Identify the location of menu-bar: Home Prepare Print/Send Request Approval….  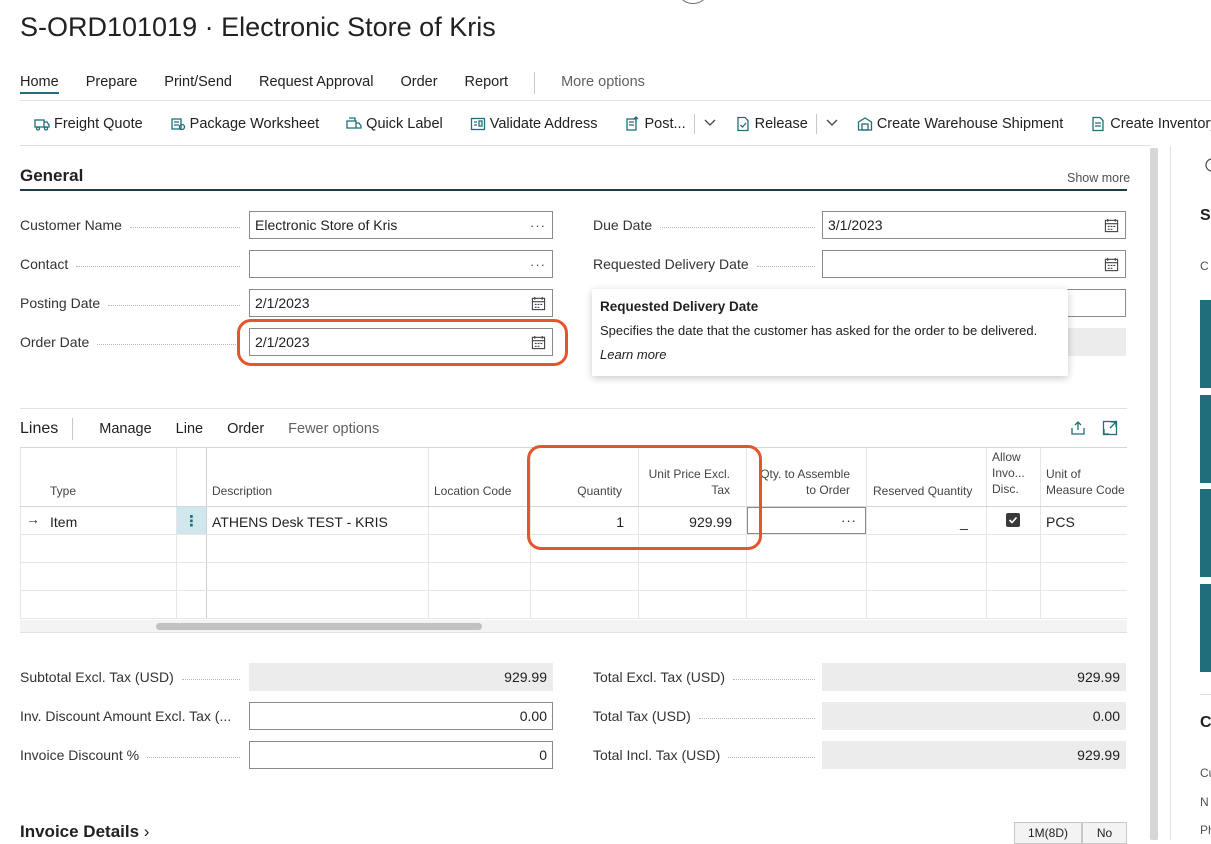
(346, 83).